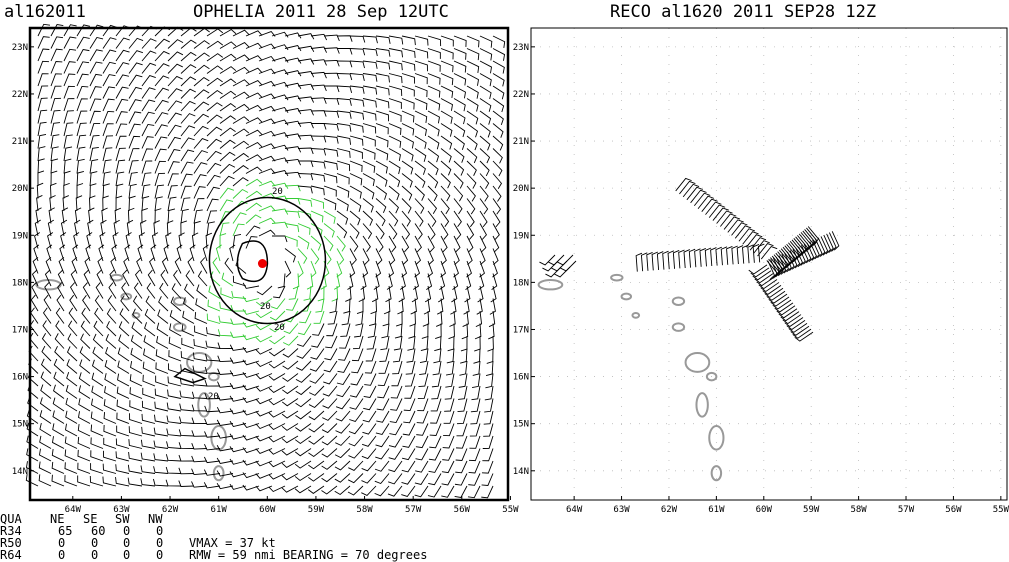 This screenshot has width=1009, height=562. I want to click on table-cell: R50, so click(11, 543).